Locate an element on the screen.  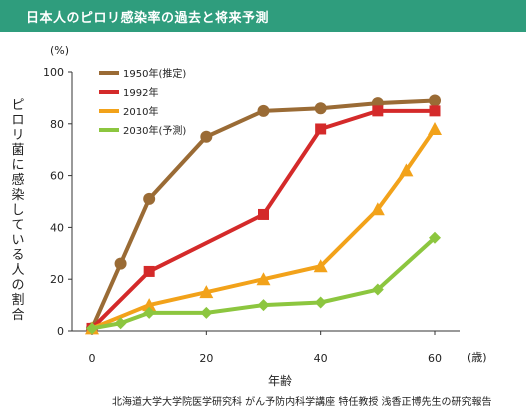
y-axis-label: ピロリ菌に感染している人の割合 is located at coordinates (18, 210).